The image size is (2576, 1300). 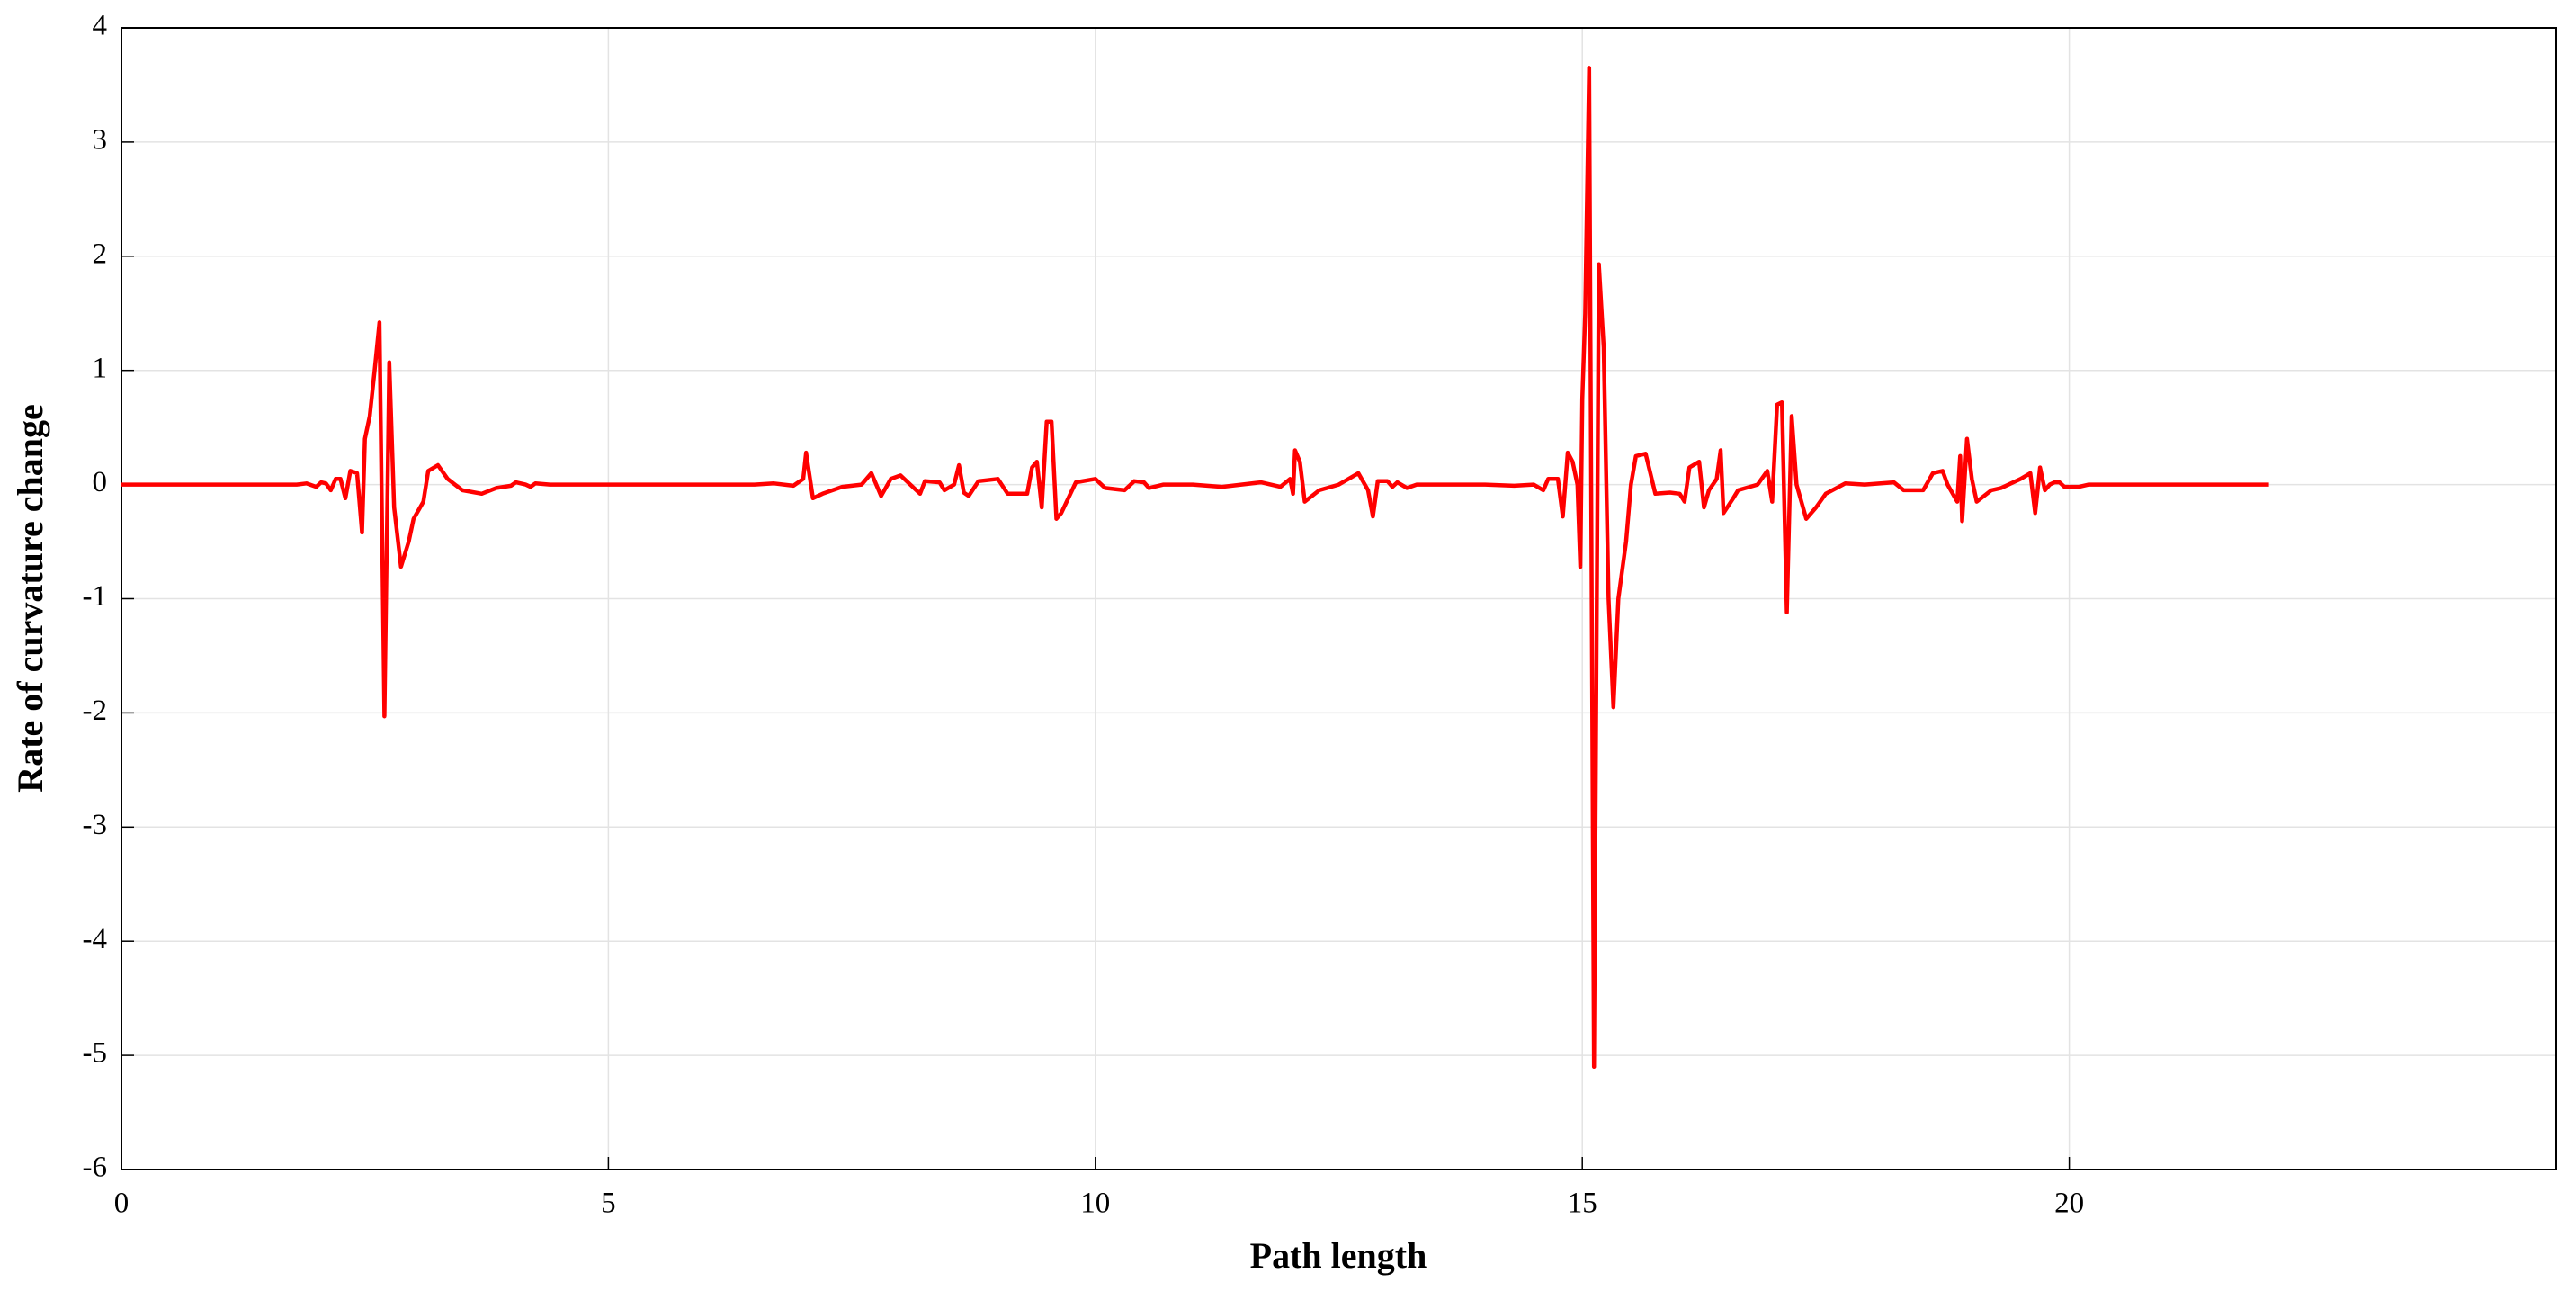 I want to click on y-axis-label: Rate of curvature change, so click(x=30, y=598).